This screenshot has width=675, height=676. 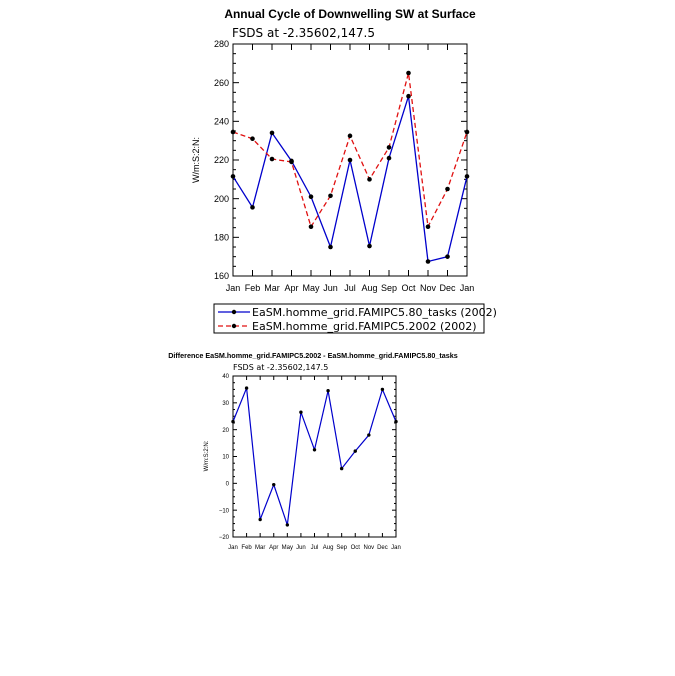 What do you see at coordinates (253, 288) in the screenshot?
I see `chart1-xtick-label: Feb` at bounding box center [253, 288].